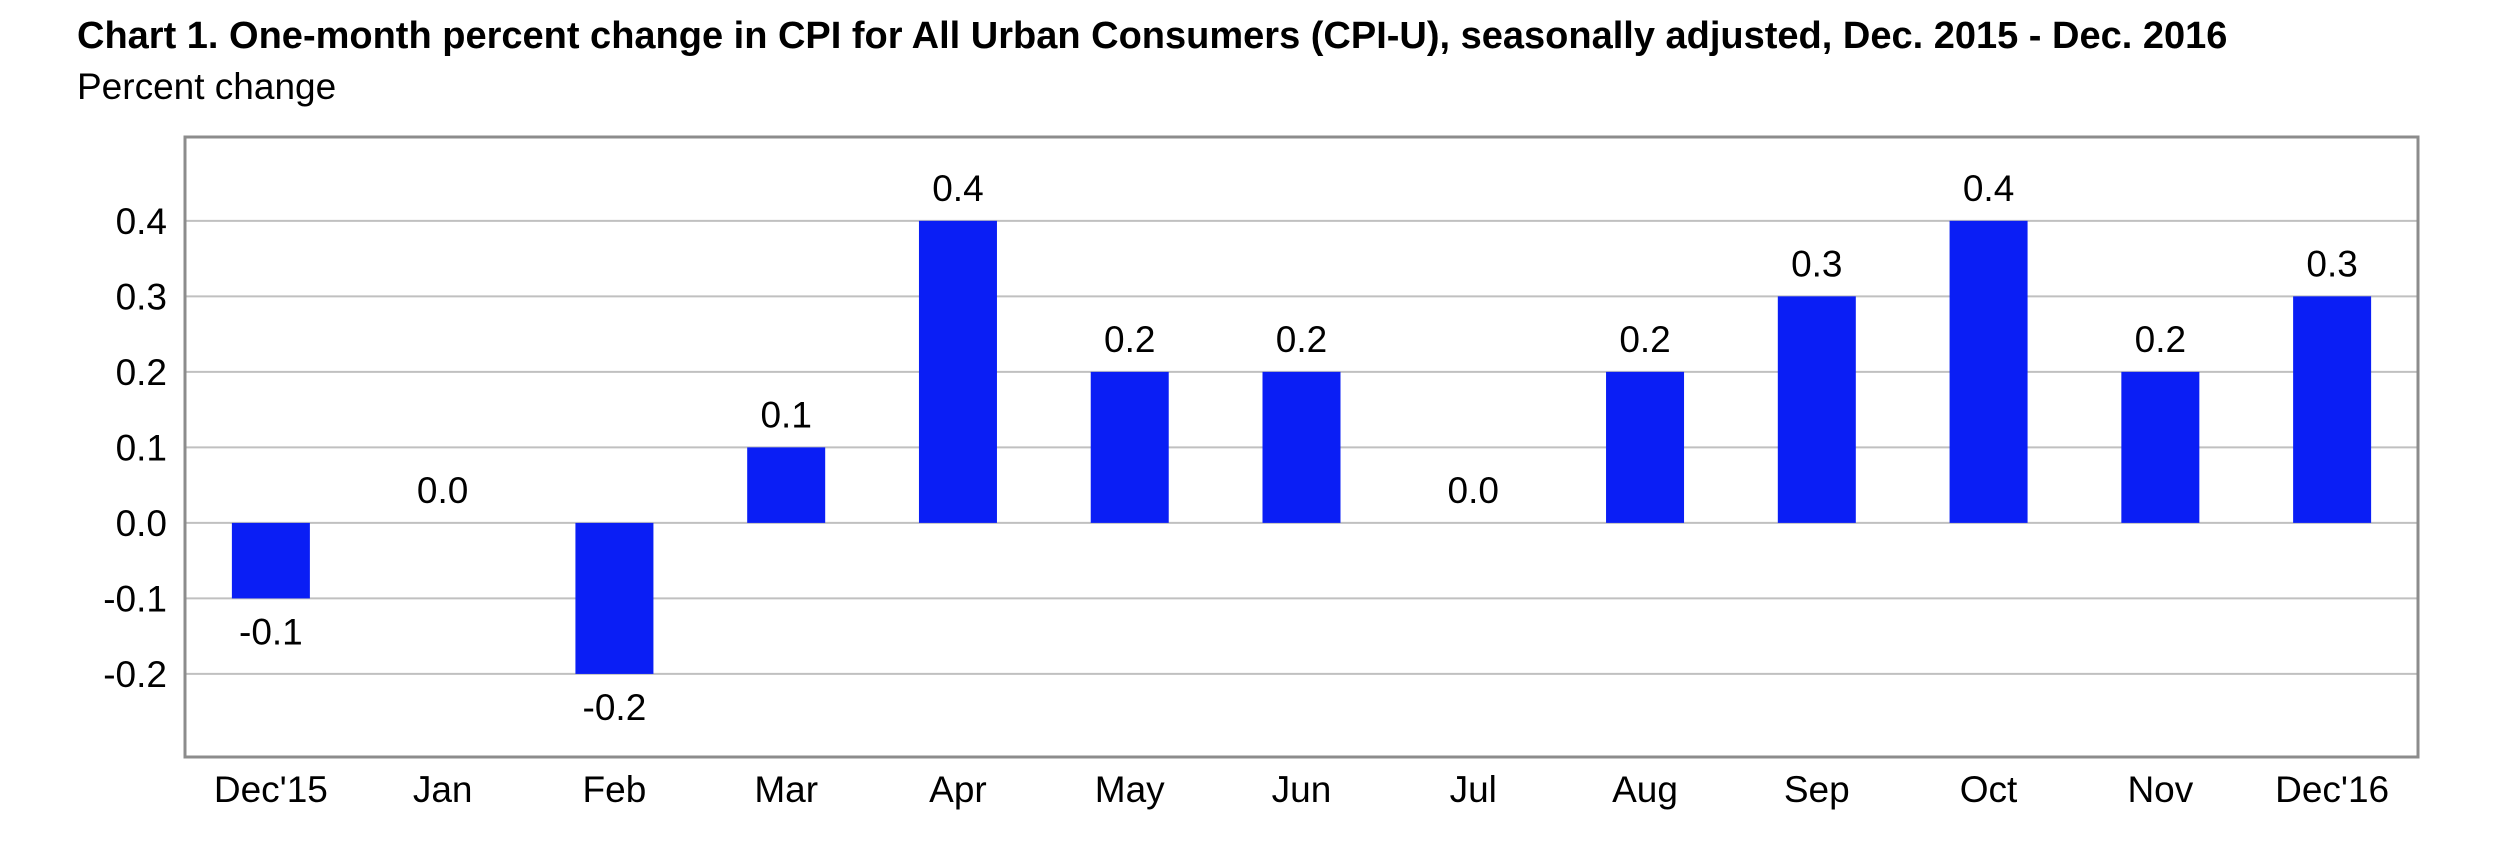 The image size is (2507, 867). What do you see at coordinates (1989, 789) in the screenshot?
I see `x-tick-label: Oct` at bounding box center [1989, 789].